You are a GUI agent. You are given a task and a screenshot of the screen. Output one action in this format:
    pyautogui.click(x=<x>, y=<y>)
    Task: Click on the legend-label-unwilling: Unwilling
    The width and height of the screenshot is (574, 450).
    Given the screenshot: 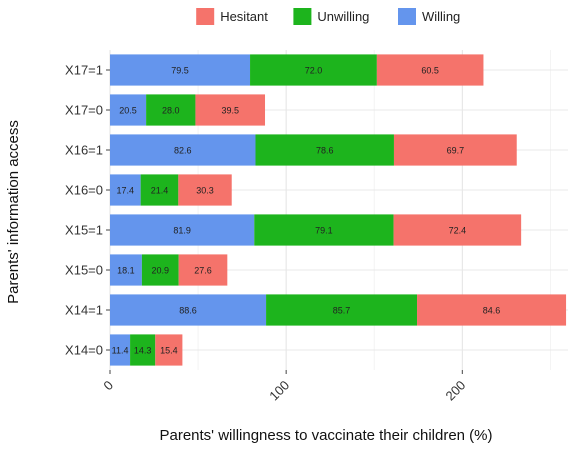 What is the action you would take?
    pyautogui.click(x=343, y=16)
    